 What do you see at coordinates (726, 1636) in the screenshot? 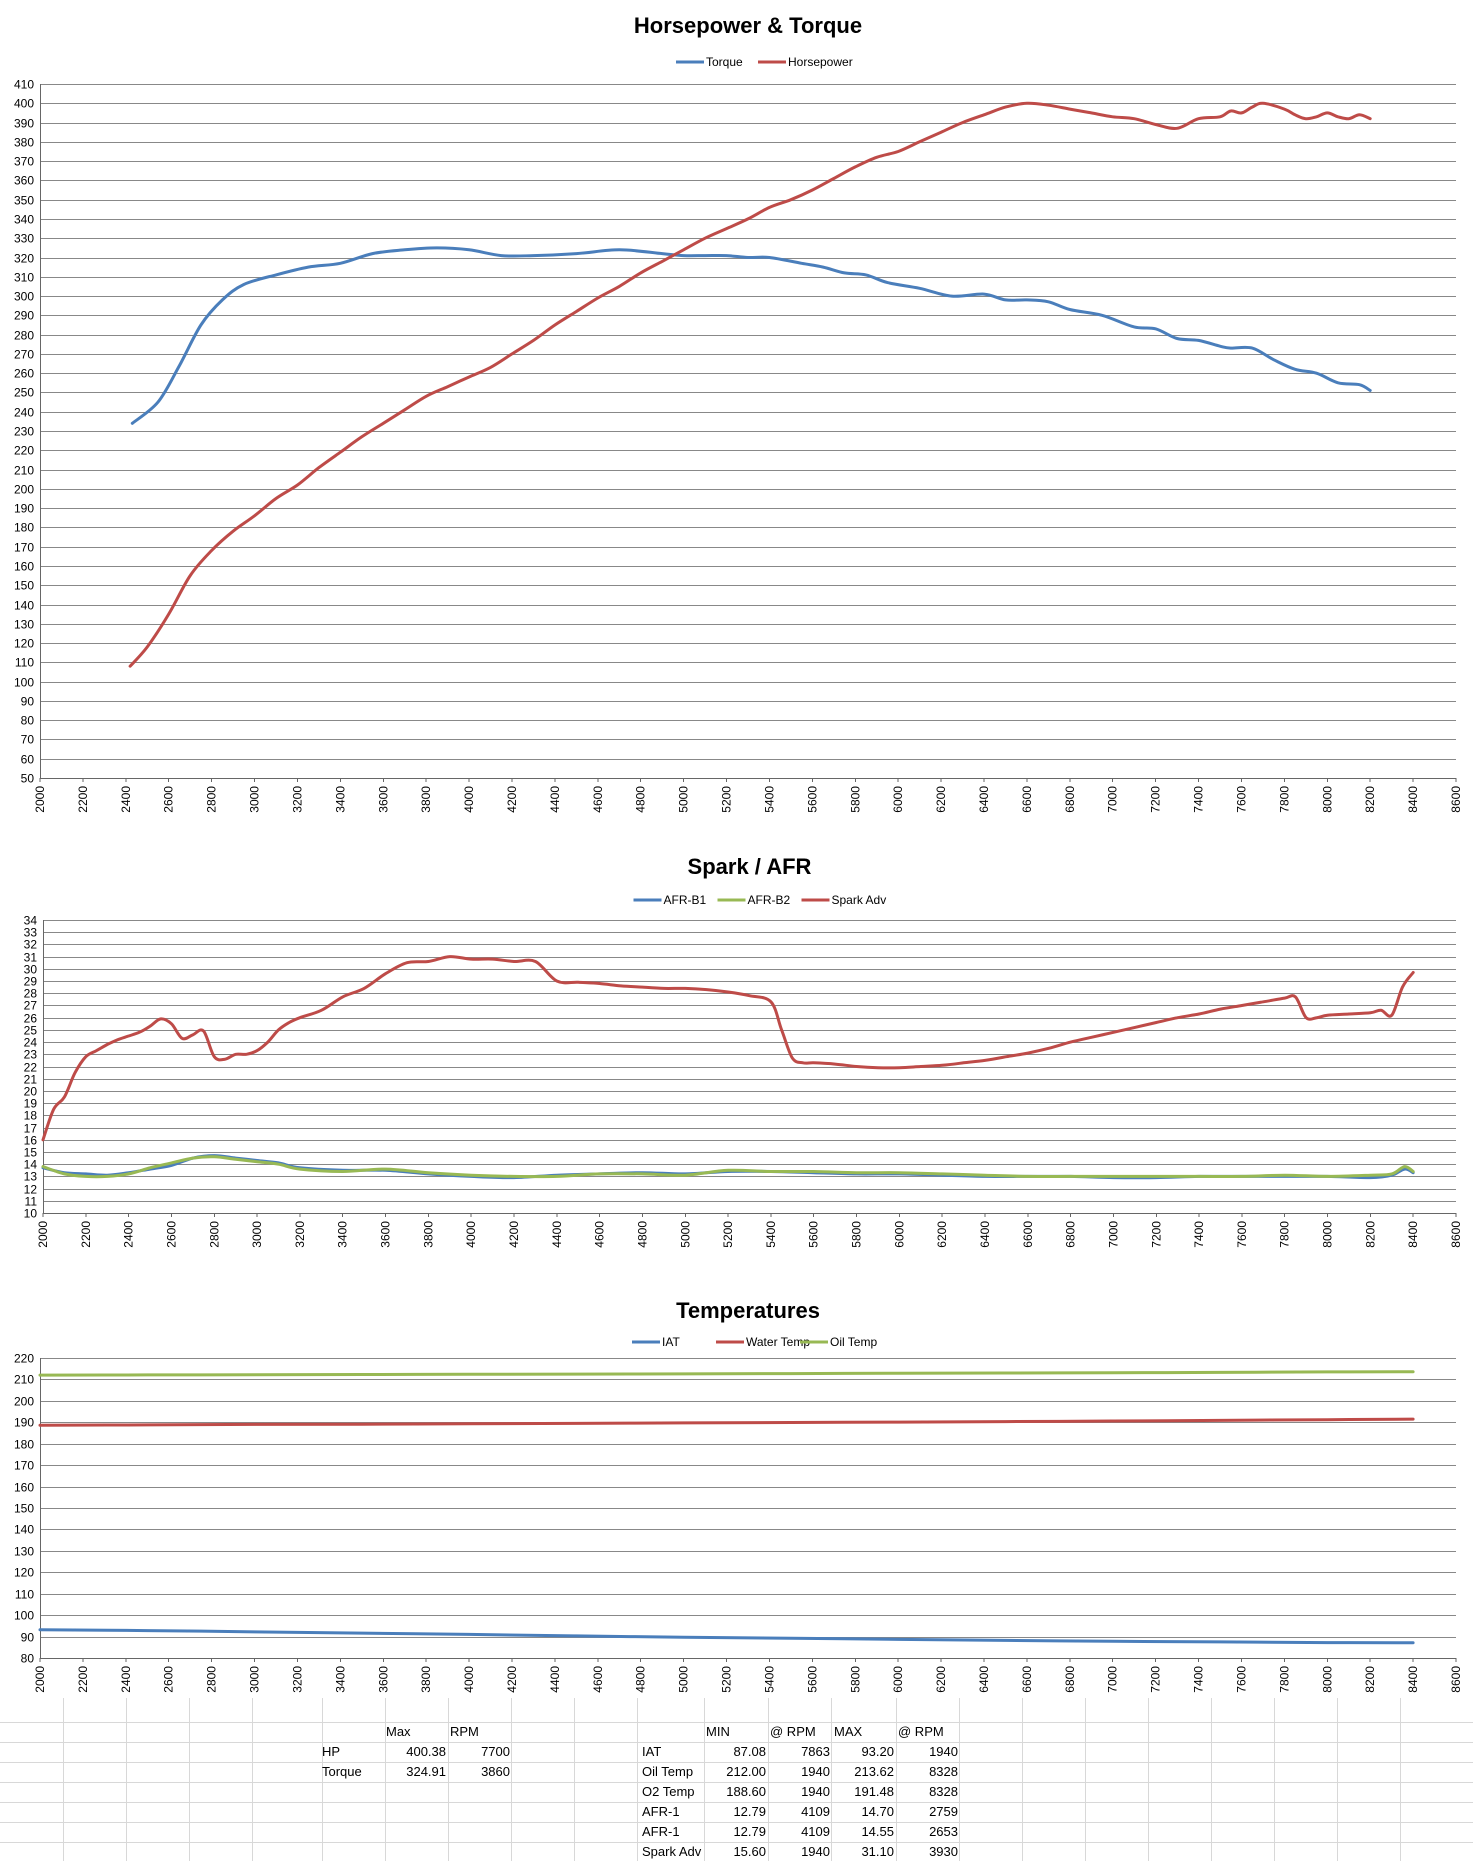
I see `series-line-iat` at bounding box center [726, 1636].